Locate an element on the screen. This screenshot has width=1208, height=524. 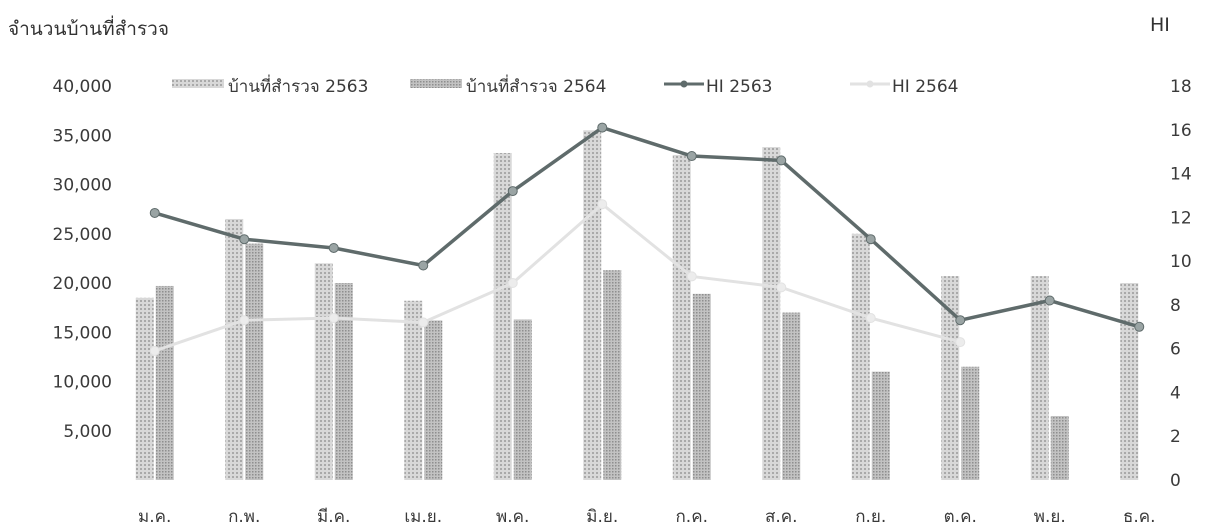
y2-tick-label: 10 is located at coordinates (1181, 262).